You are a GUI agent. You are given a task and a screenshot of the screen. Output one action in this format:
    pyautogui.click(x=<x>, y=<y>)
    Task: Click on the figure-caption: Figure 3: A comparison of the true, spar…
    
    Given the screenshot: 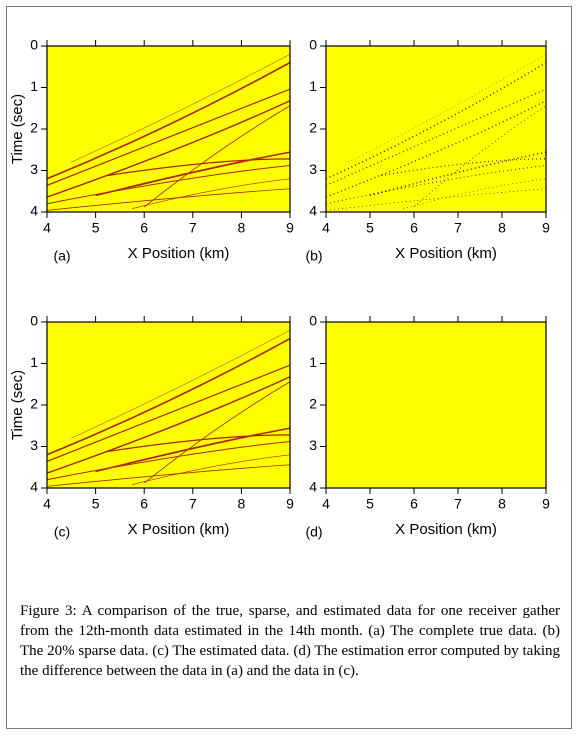 What is the action you would take?
    pyautogui.click(x=290, y=641)
    